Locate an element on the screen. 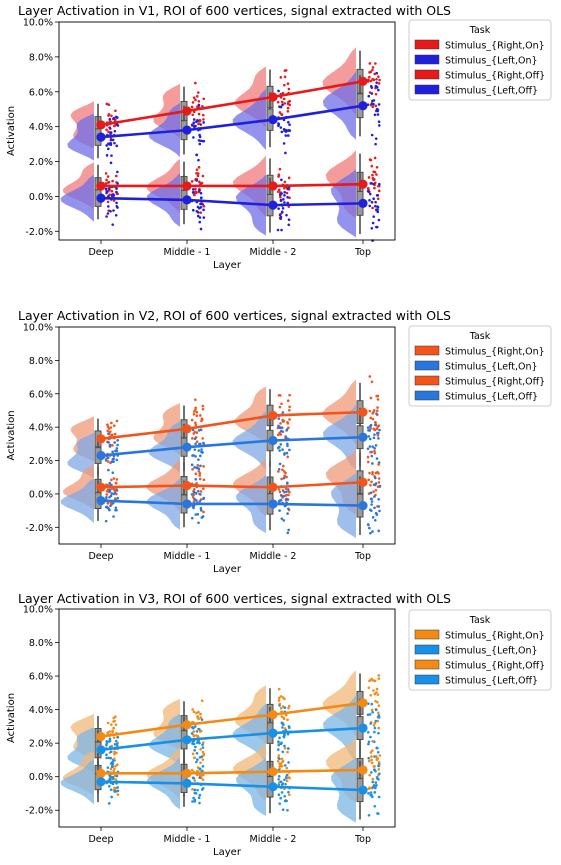  y-tick-label: 4.0% is located at coordinates (41, 428).